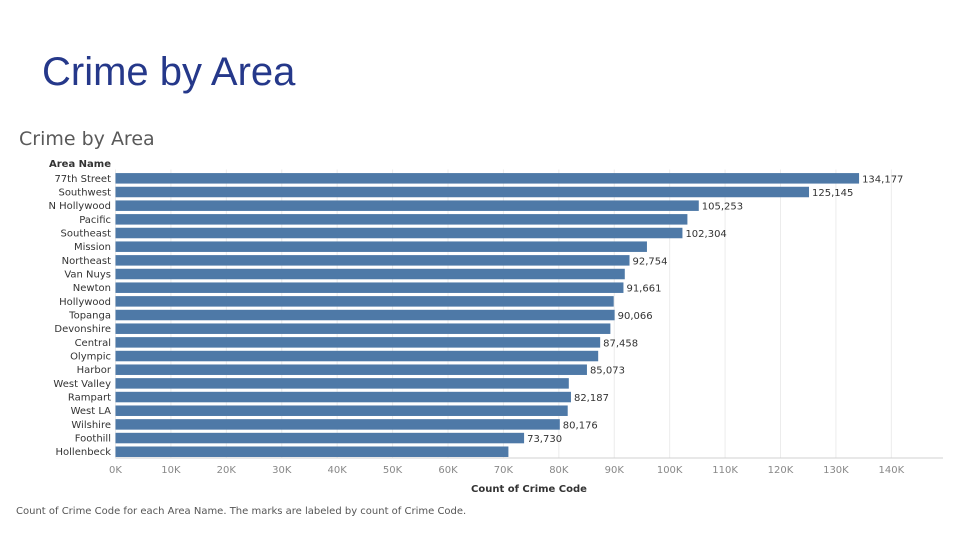 The width and height of the screenshot is (960, 540). Describe the element at coordinates (169, 72) in the screenshot. I see `slide-title: Crime by Area` at that location.